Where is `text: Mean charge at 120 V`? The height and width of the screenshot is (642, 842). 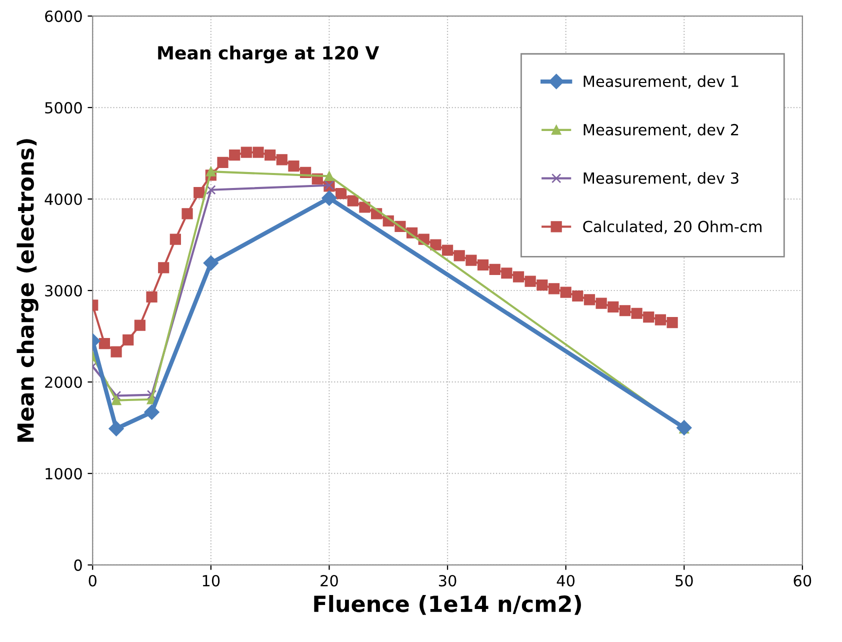 text: Mean charge at 120 V is located at coordinates (269, 55).